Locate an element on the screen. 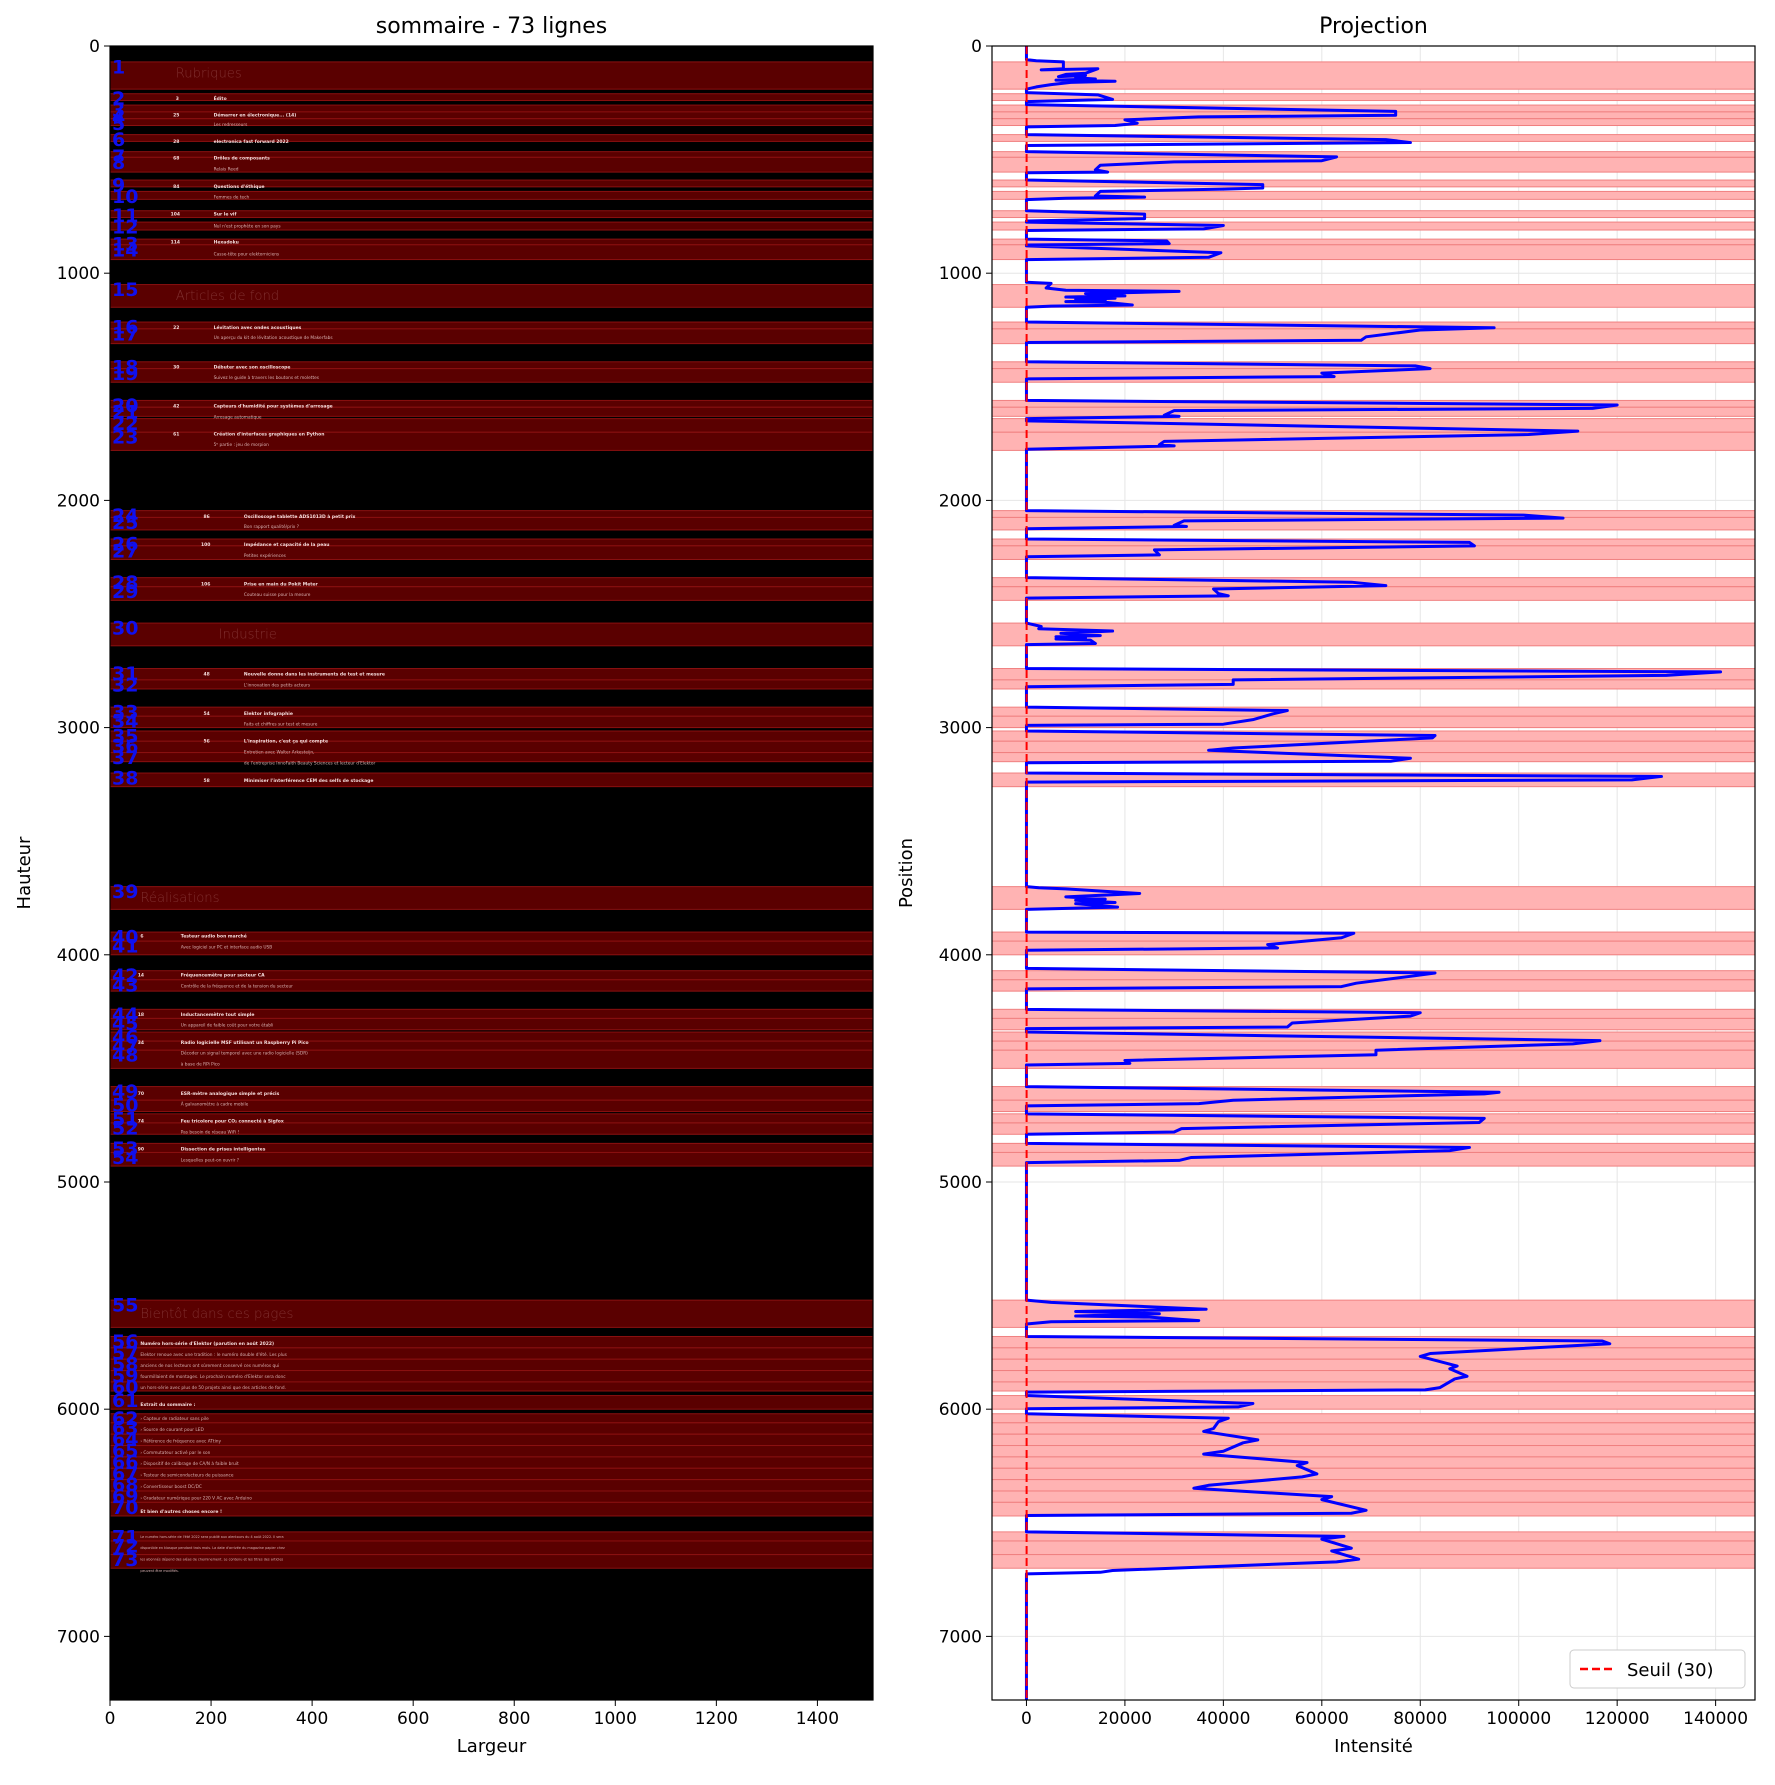 The width and height of the screenshot is (1775, 1785). document-text: › Convertisseur boost DC/DC is located at coordinates (171, 1487).